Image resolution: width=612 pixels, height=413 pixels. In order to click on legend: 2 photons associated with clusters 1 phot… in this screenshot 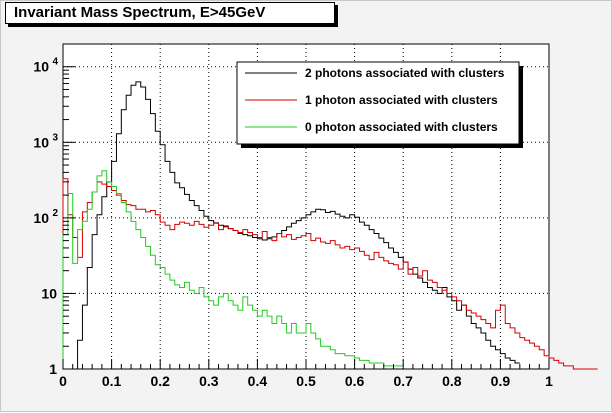, I will do `click(379, 104)`.